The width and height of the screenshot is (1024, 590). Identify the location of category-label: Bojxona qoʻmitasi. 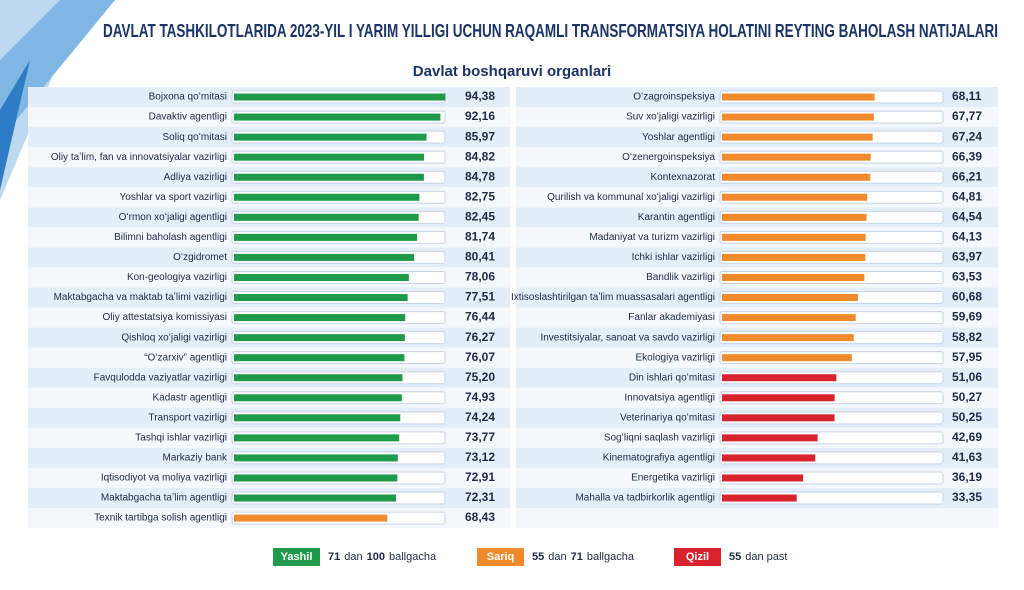
(188, 97).